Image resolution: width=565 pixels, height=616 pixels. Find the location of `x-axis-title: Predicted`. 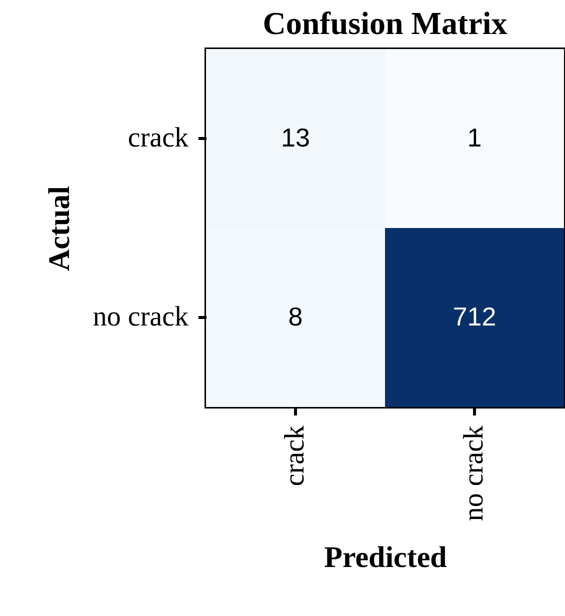

x-axis-title: Predicted is located at coordinates (386, 557).